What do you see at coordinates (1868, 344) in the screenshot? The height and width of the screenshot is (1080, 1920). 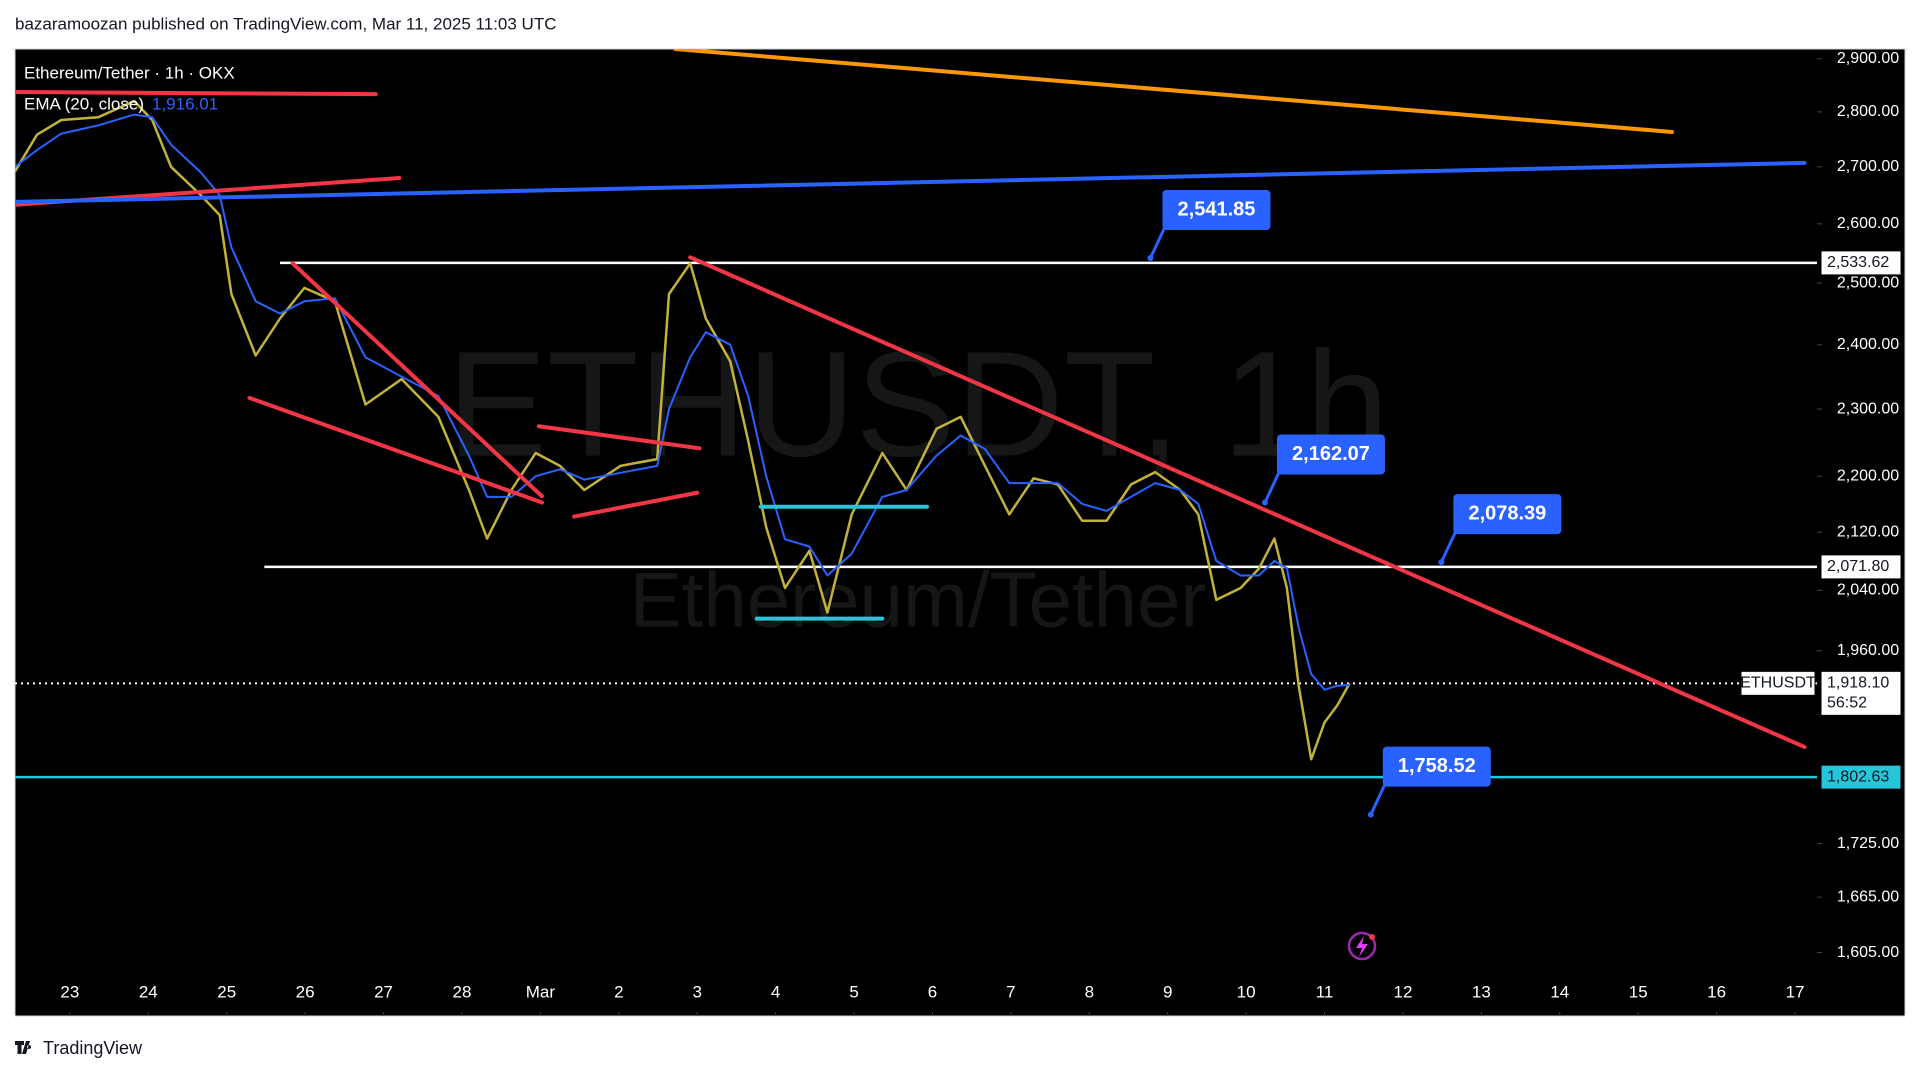 I see `y-tick-label: 2,400.00` at bounding box center [1868, 344].